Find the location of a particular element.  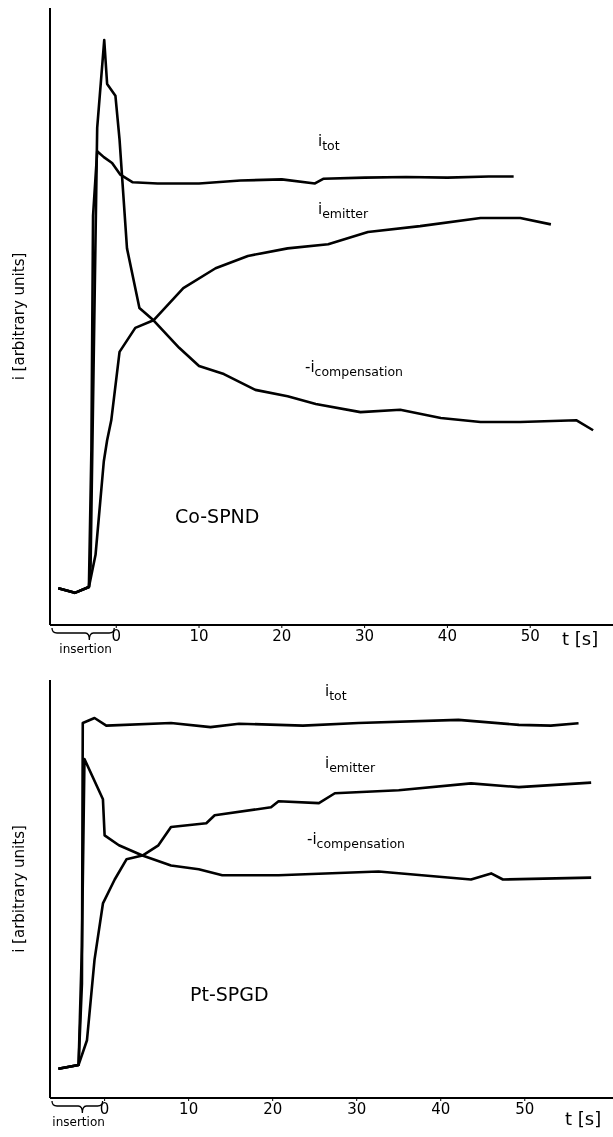

text: Pt-SPGD is located at coordinates (229, 994).